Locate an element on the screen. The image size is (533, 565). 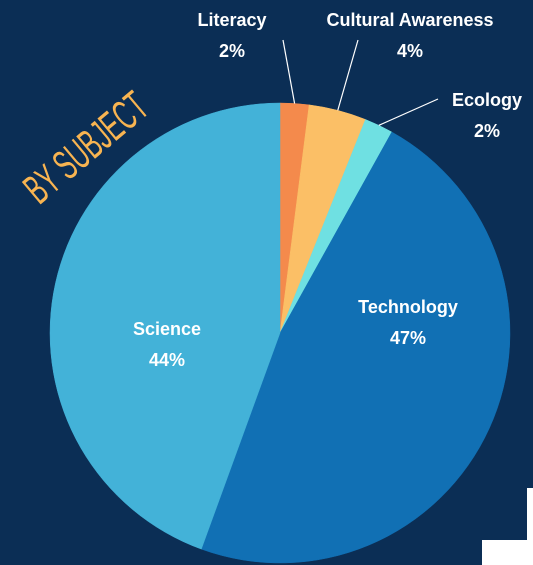
slice-label: Literacy is located at coordinates (231, 20).